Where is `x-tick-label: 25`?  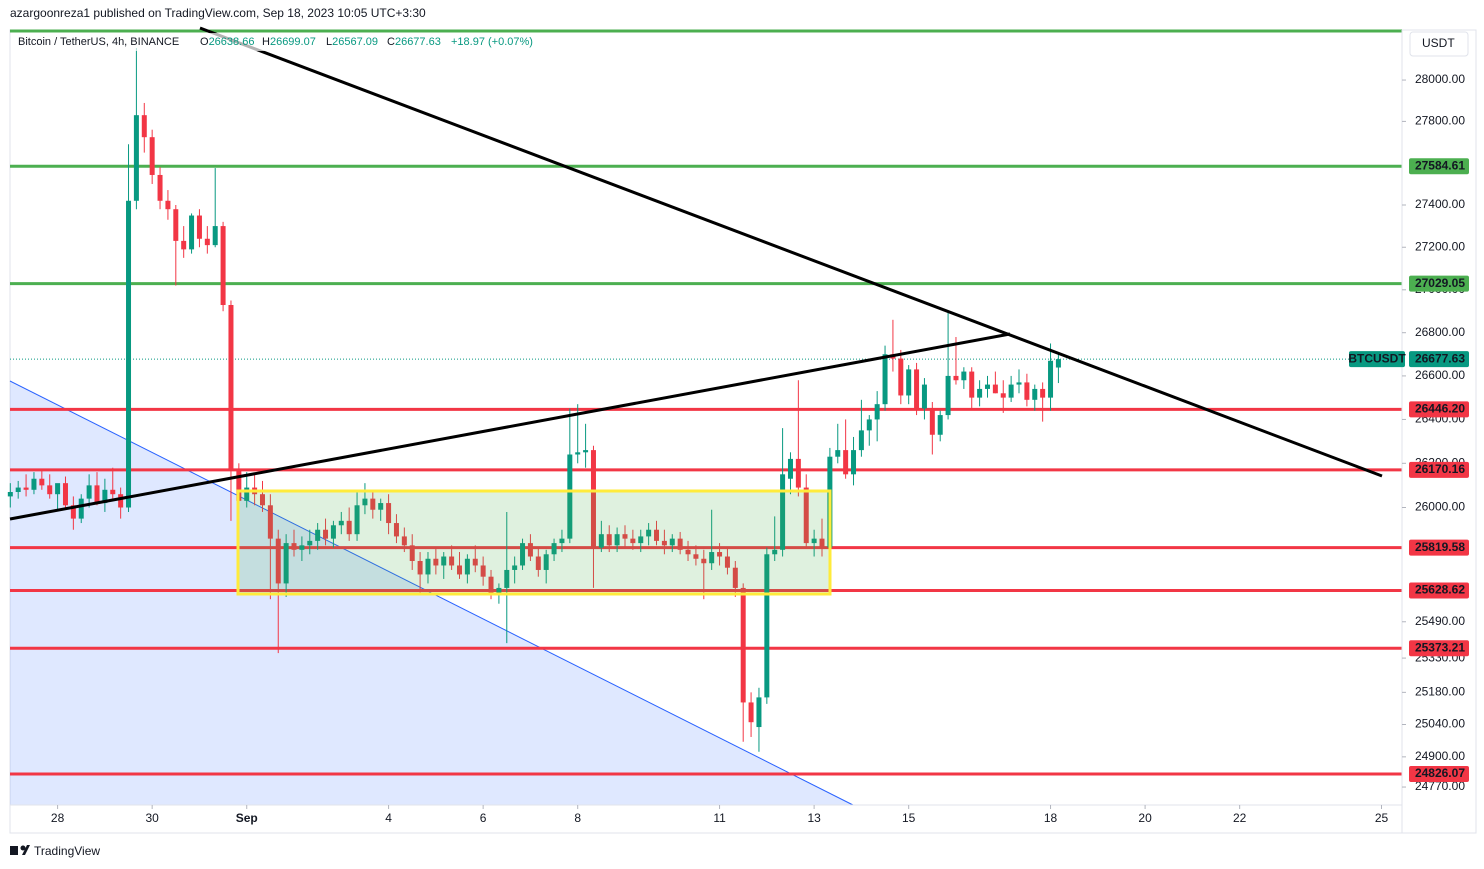
x-tick-label: 25 is located at coordinates (1382, 818).